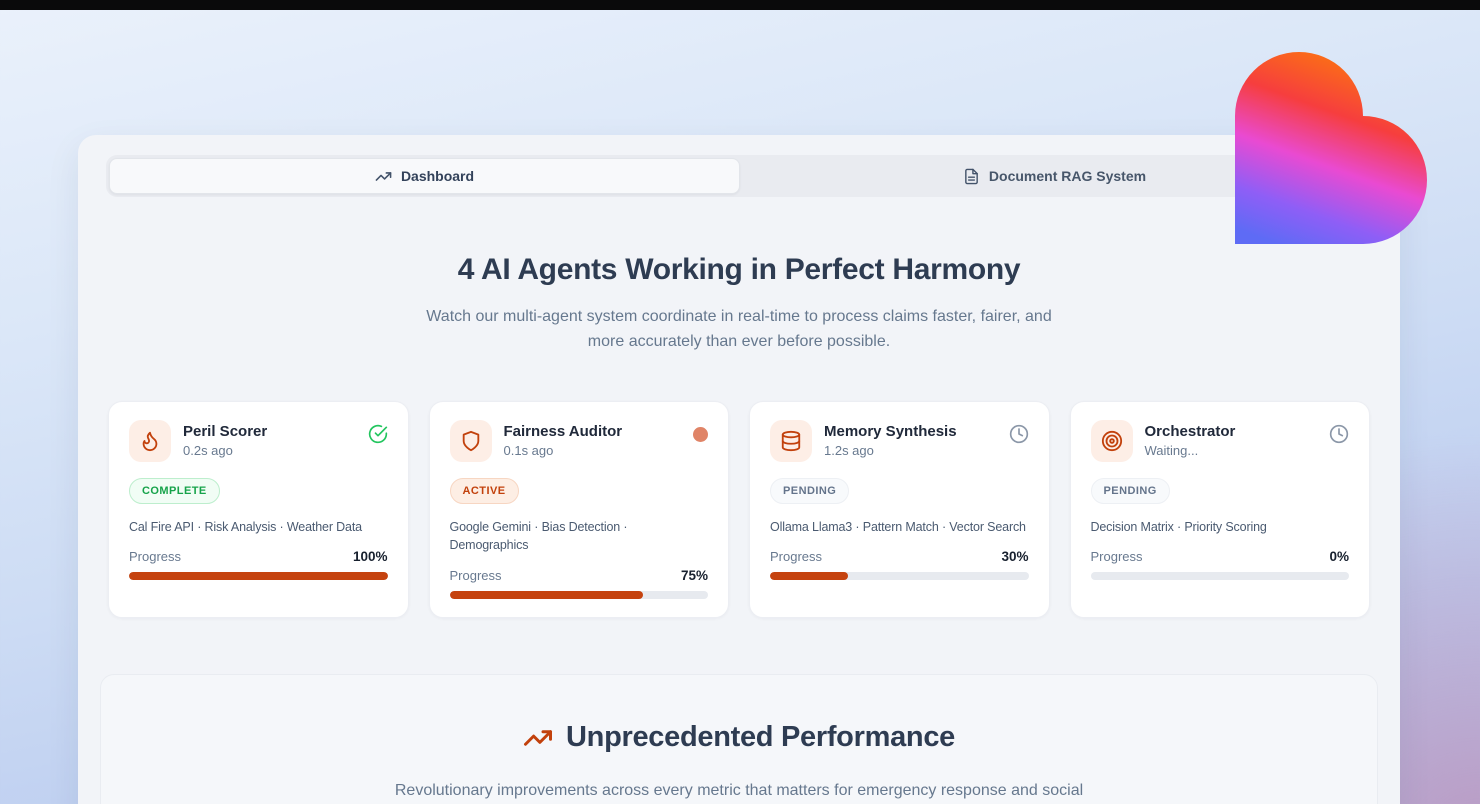  Describe the element at coordinates (528, 451) in the screenshot. I see `agent-timestamp: 0.1s ago` at that location.